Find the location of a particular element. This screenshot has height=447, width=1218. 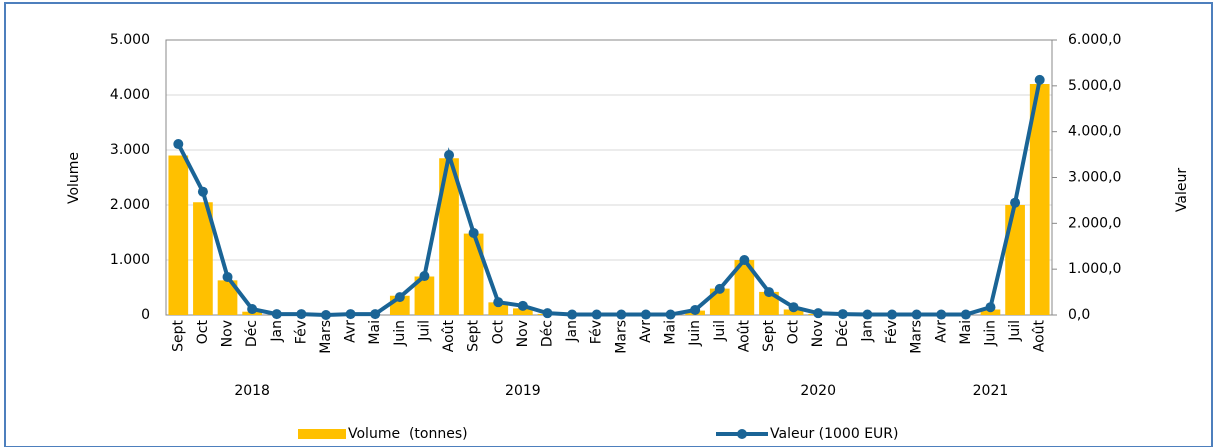

y2-tick-label: 3.000,0 is located at coordinates (1094, 178).